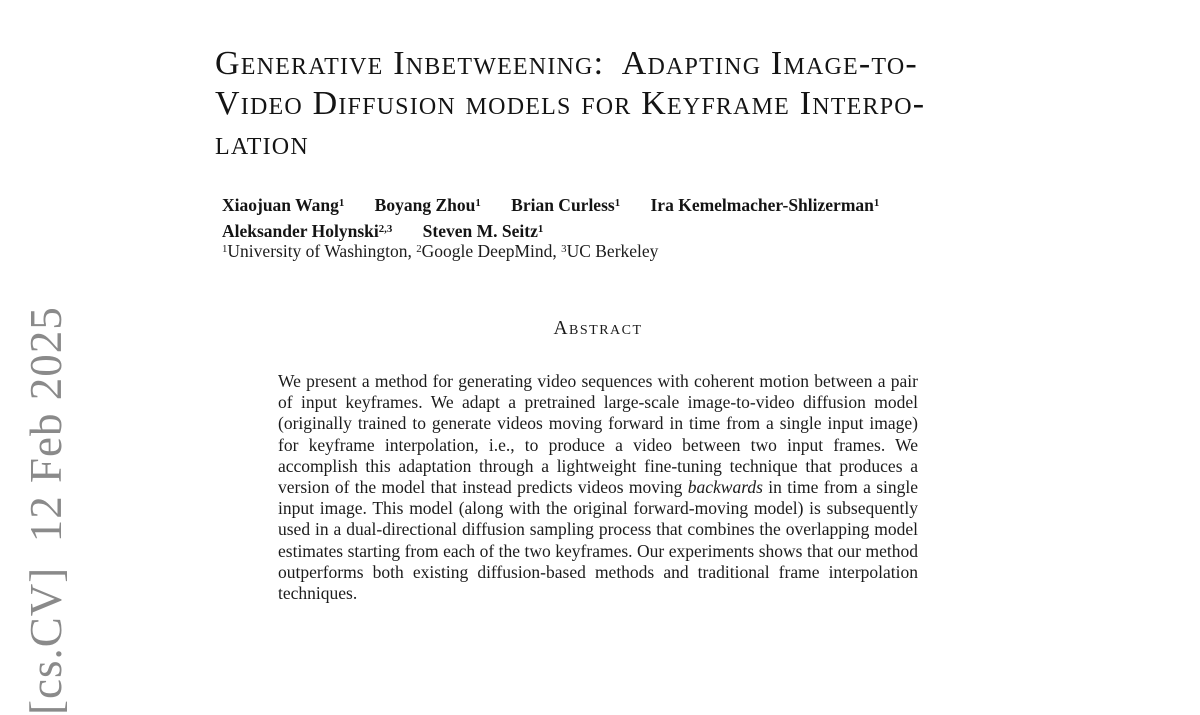  Describe the element at coordinates (46, 510) in the screenshot. I see `arxiv-stamp: [cs.CV] 12 Feb 2025` at that location.